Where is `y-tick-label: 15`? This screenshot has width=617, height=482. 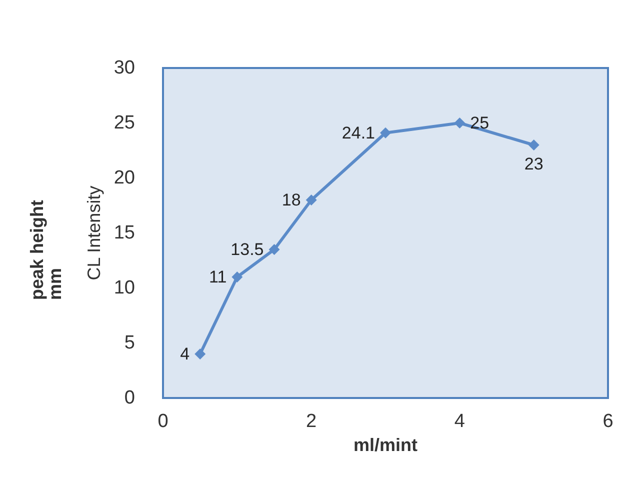
y-tick-label: 15 is located at coordinates (124, 233).